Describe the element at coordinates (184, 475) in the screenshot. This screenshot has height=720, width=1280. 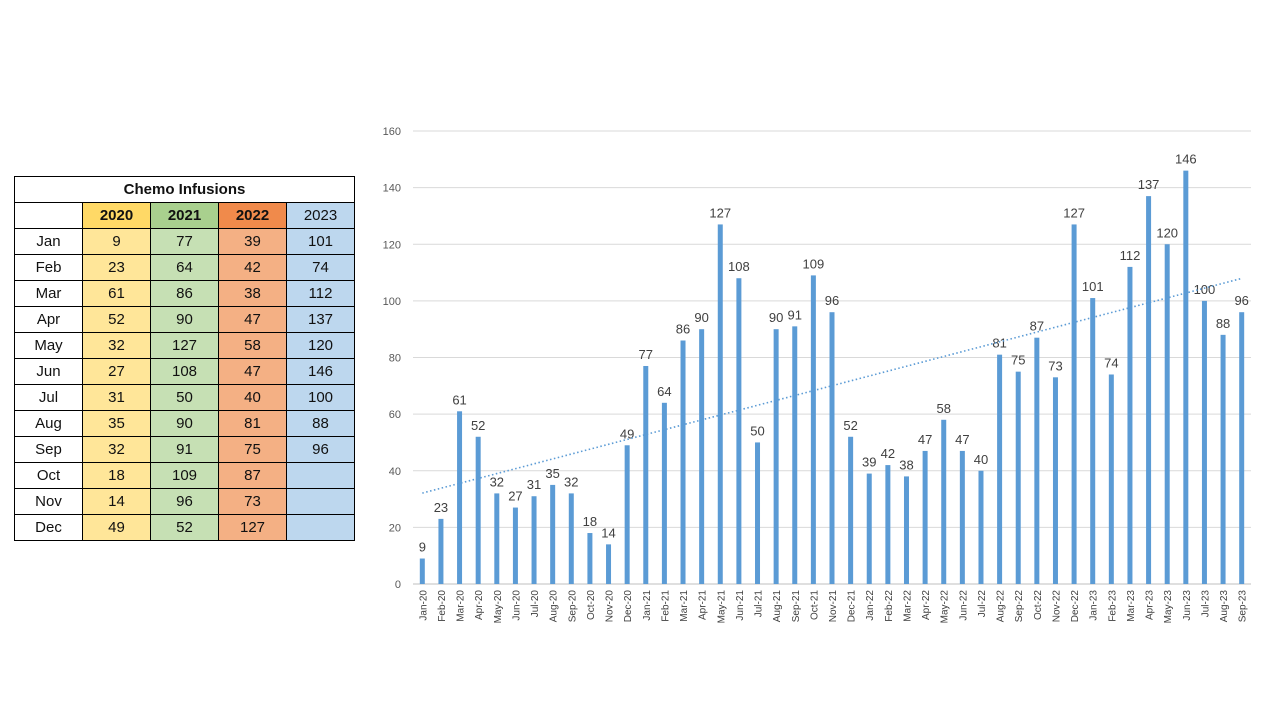
I see `value-cell-2021: 109` at that location.